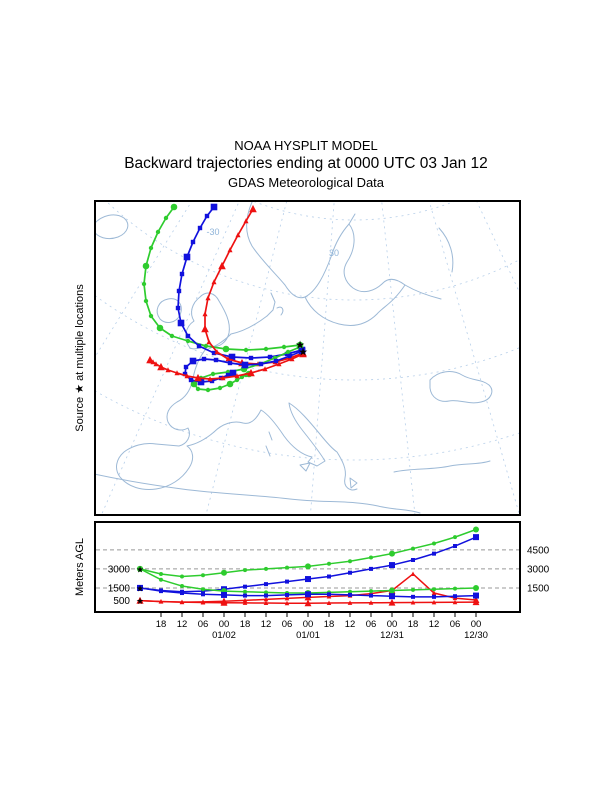 The height and width of the screenshot is (792, 612). Describe the element at coordinates (355, 305) in the screenshot. I see `coast-baltic-south` at that location.